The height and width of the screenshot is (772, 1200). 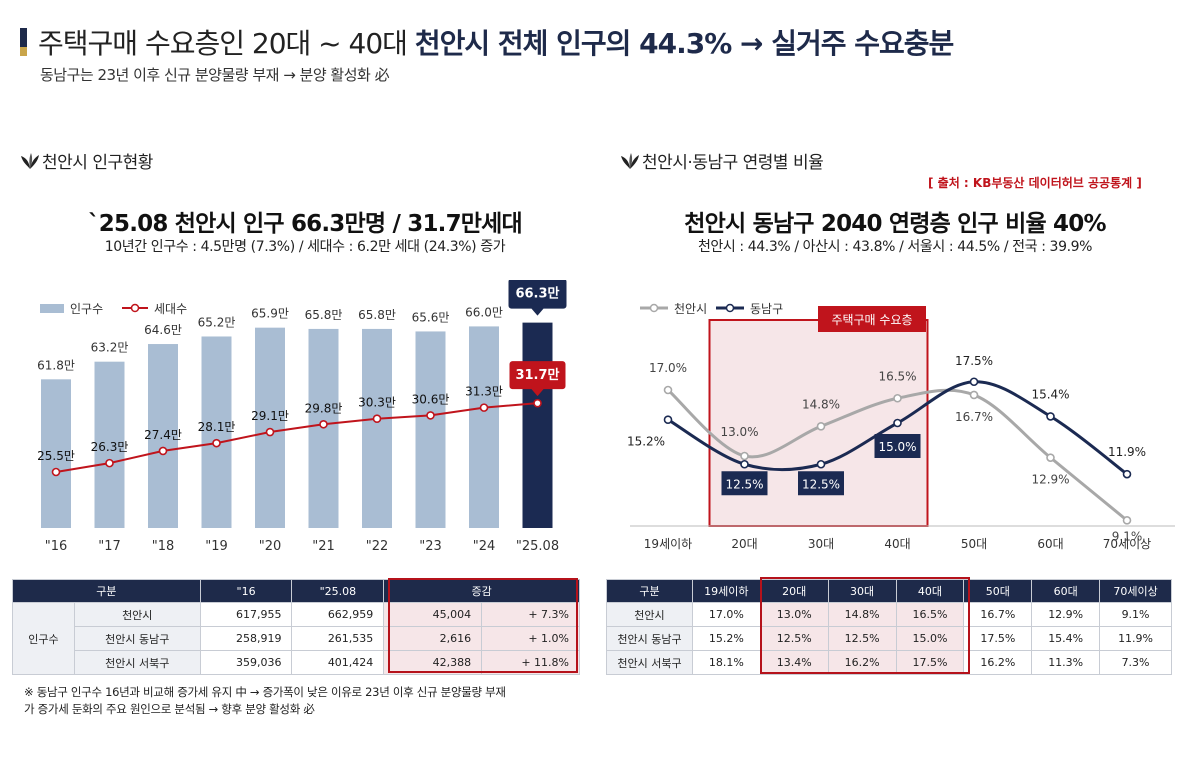 I want to click on table-header-row: 구분 19세이하 20대 30대 40대 50대 60대 70세이상, so click(x=889, y=591).